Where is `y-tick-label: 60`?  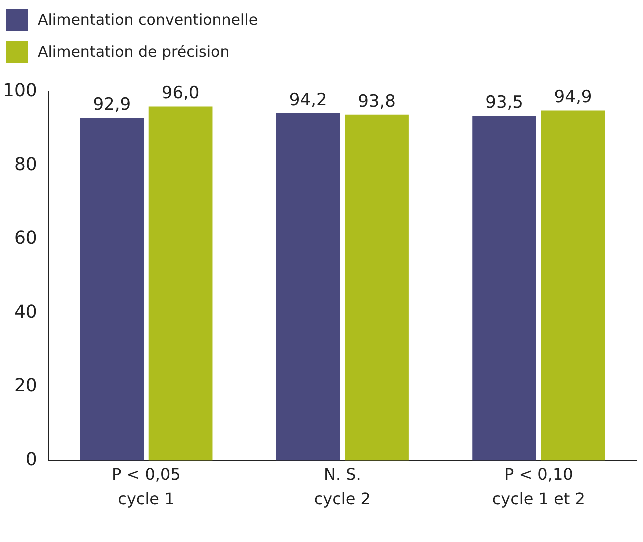
y-tick-label: 60 is located at coordinates (26, 239).